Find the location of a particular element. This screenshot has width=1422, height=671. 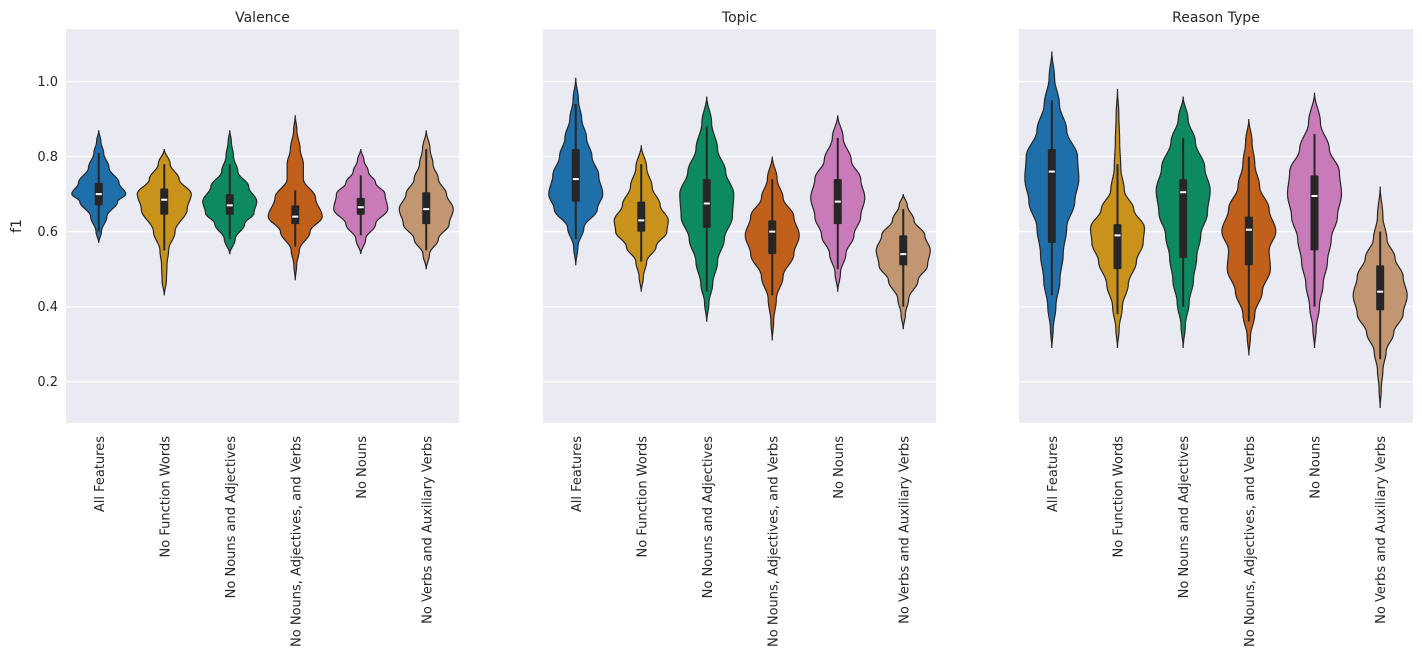

panel-title: Topic is located at coordinates (739, 18).